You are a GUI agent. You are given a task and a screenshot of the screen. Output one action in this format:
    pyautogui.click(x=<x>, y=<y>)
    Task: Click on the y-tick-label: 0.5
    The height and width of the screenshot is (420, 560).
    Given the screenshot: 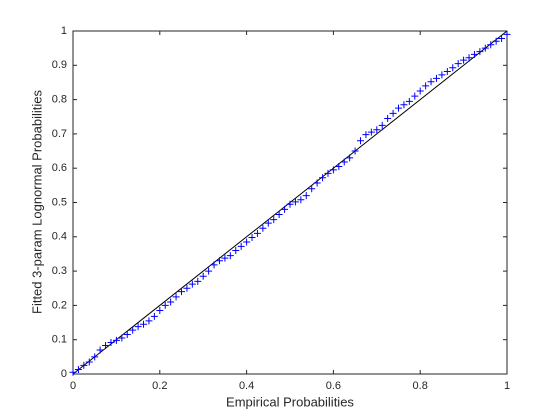 What is the action you would take?
    pyautogui.click(x=59, y=202)
    